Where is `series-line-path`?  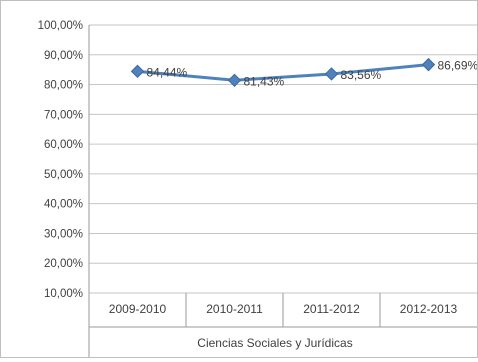
series-line-path is located at coordinates (283, 72).